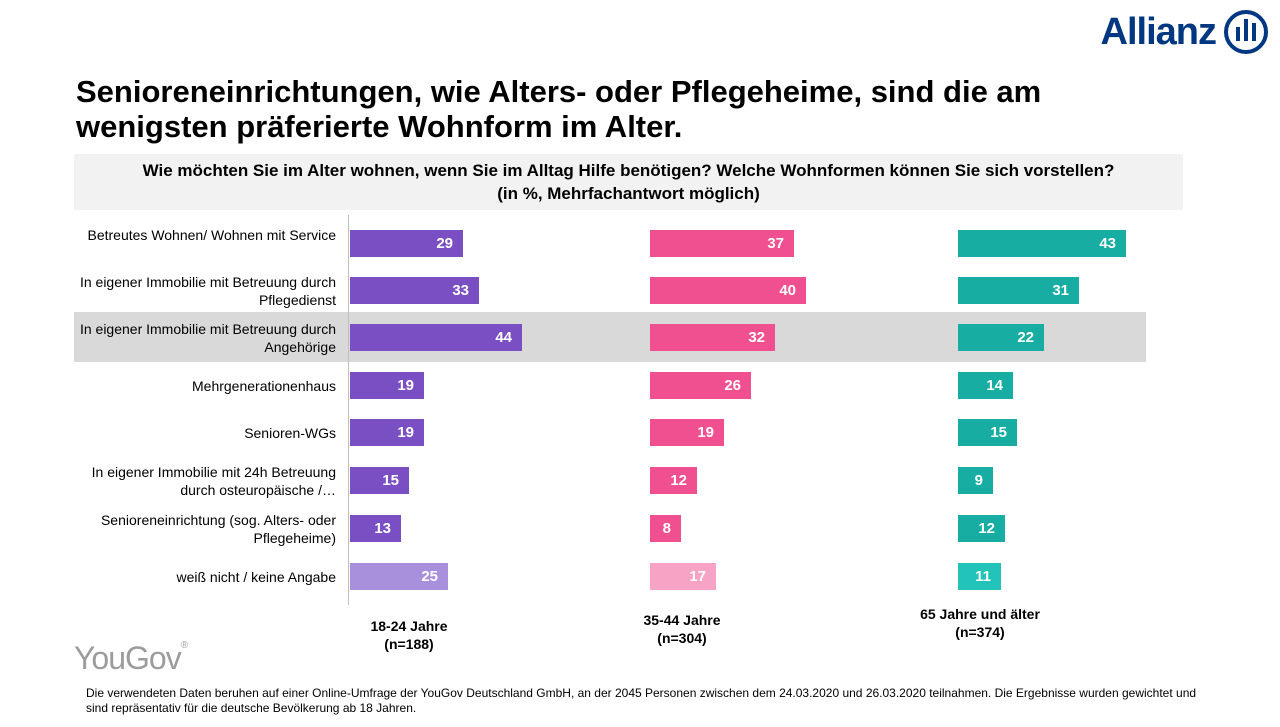 Image resolution: width=1280 pixels, height=727 pixels. I want to click on bar: 33, so click(414, 290).